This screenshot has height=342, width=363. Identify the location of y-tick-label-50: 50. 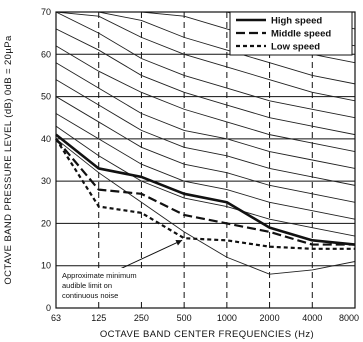
(46, 97).